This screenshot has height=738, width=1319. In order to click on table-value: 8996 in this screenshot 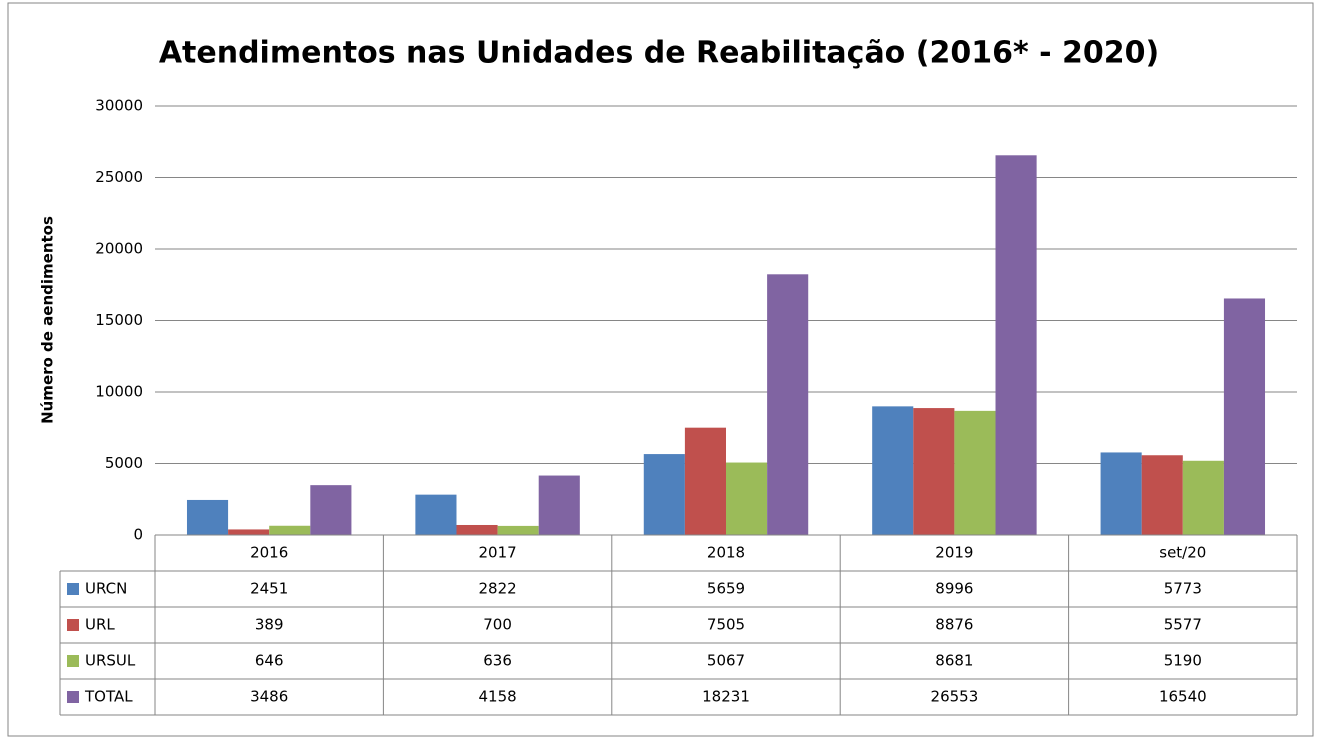, I will do `click(954, 589)`.